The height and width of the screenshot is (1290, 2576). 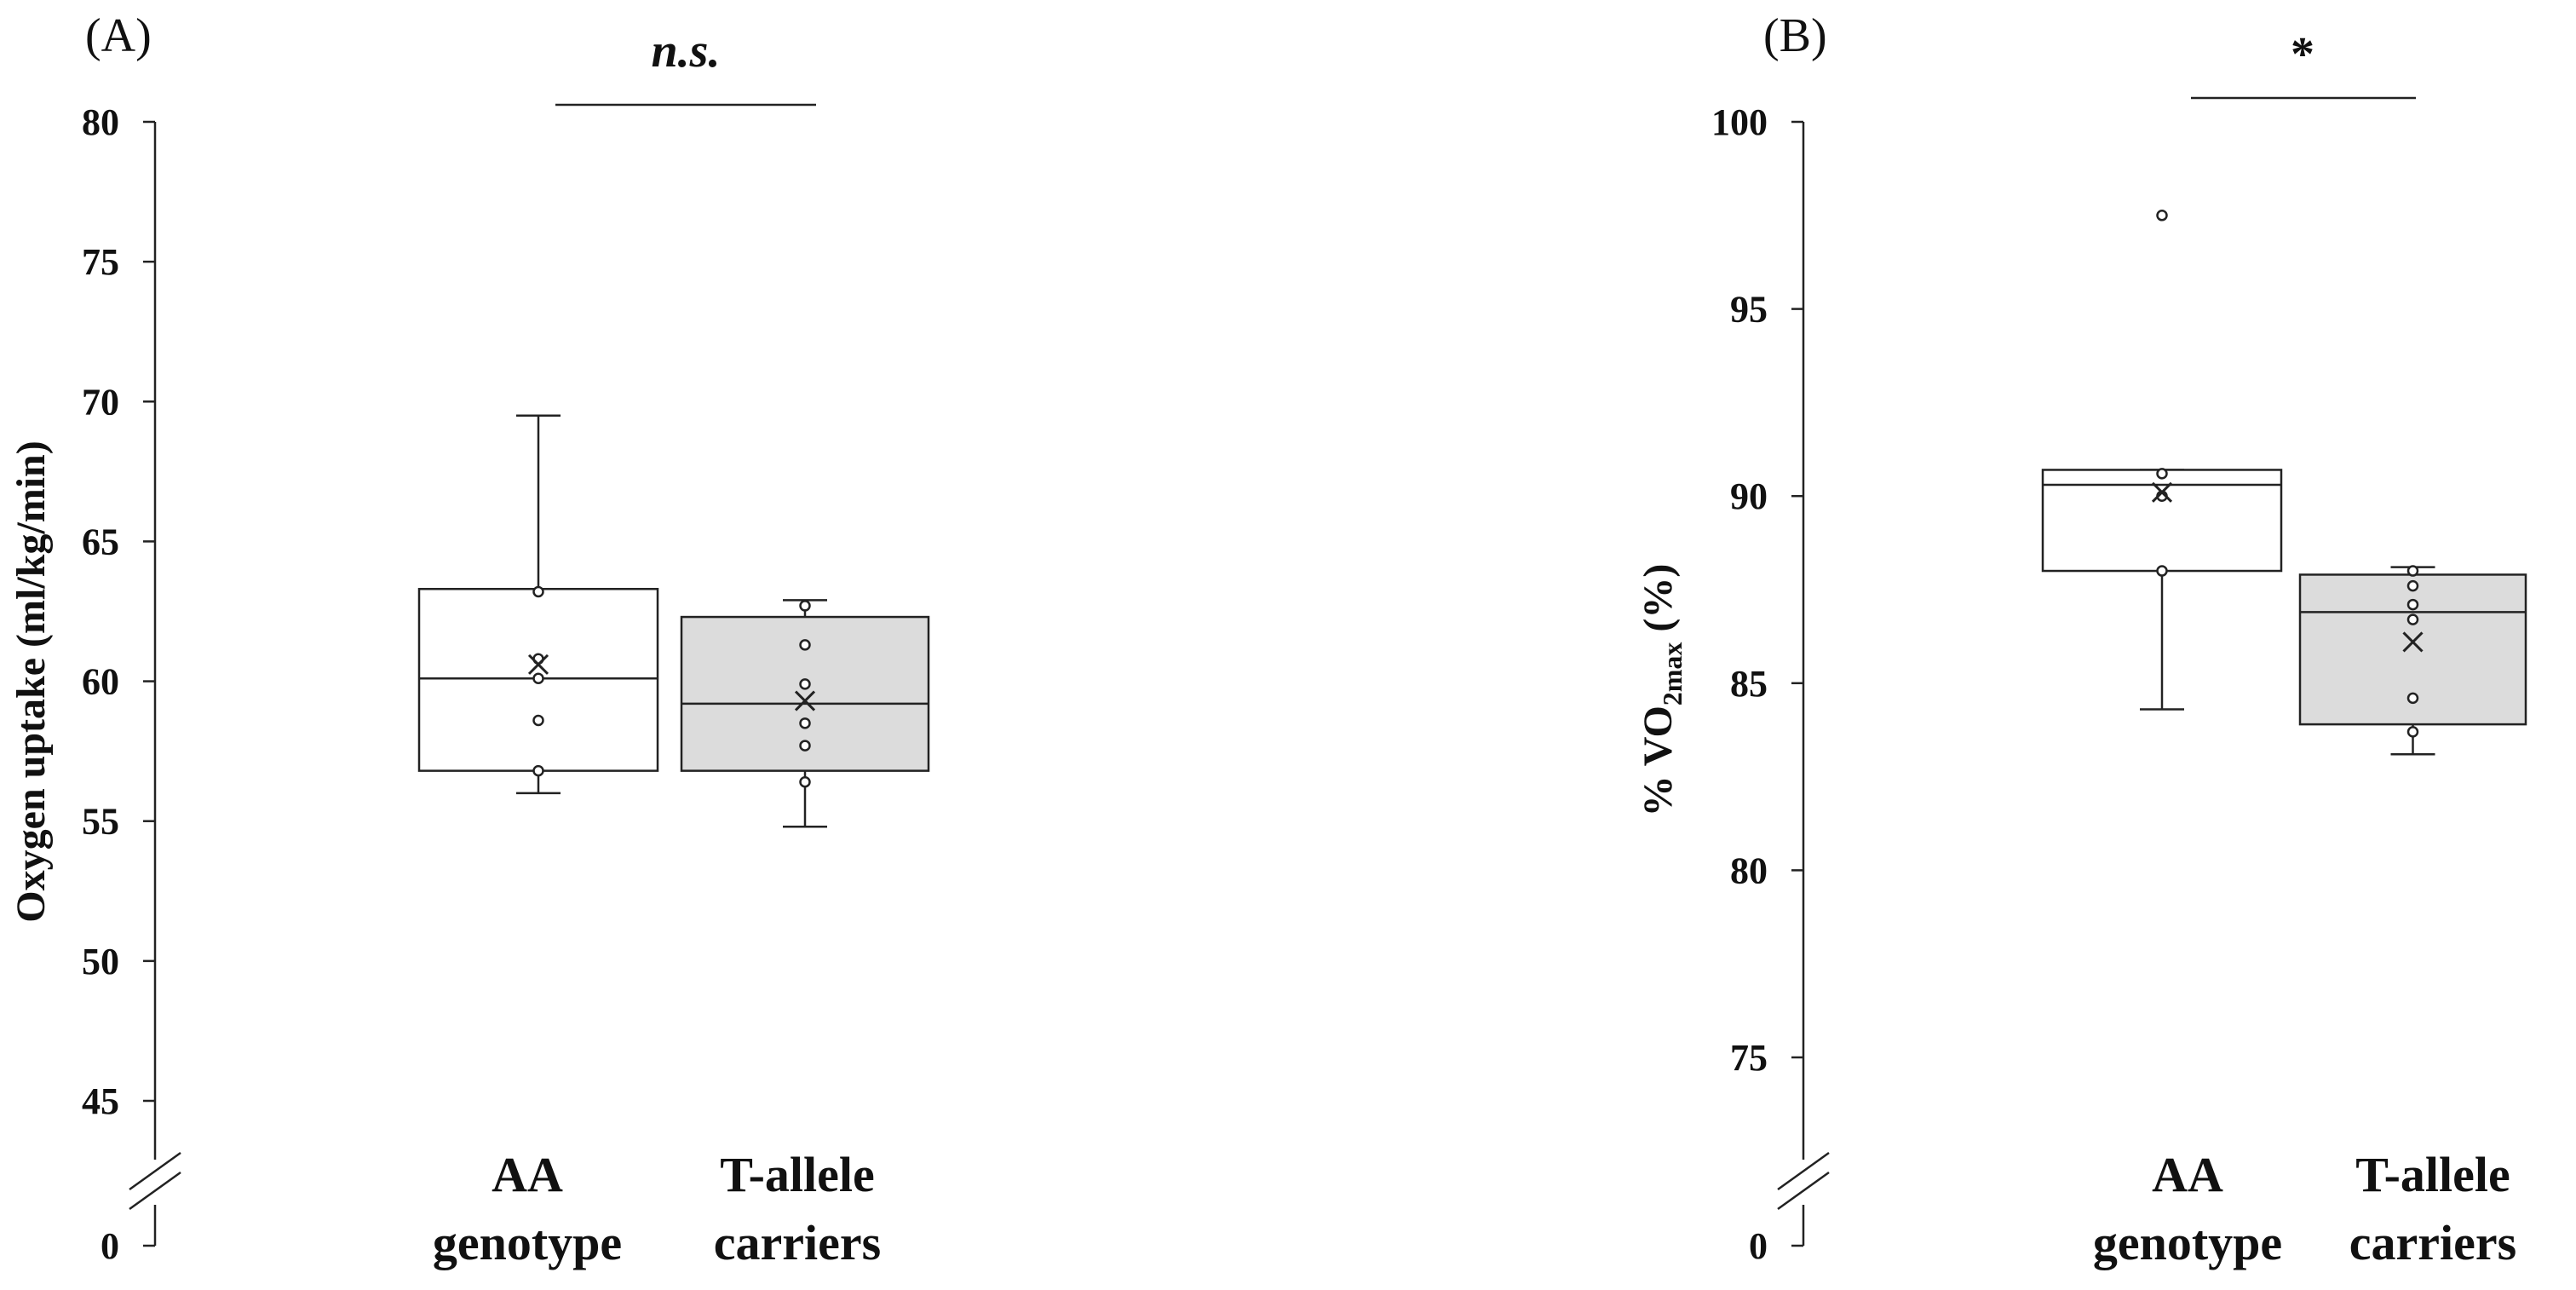 I want to click on panel-b-y-axis-title-suffix: (%), so click(x=1658, y=603).